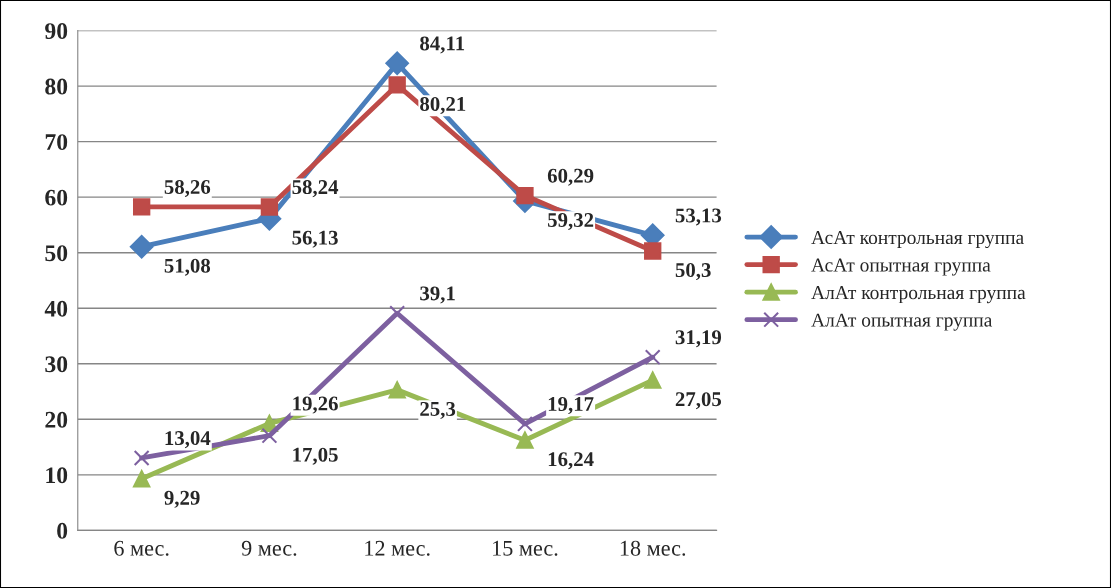  Describe the element at coordinates (918, 295) in the screenshot. I see `legend-label: АлАт контрольная группа` at that location.